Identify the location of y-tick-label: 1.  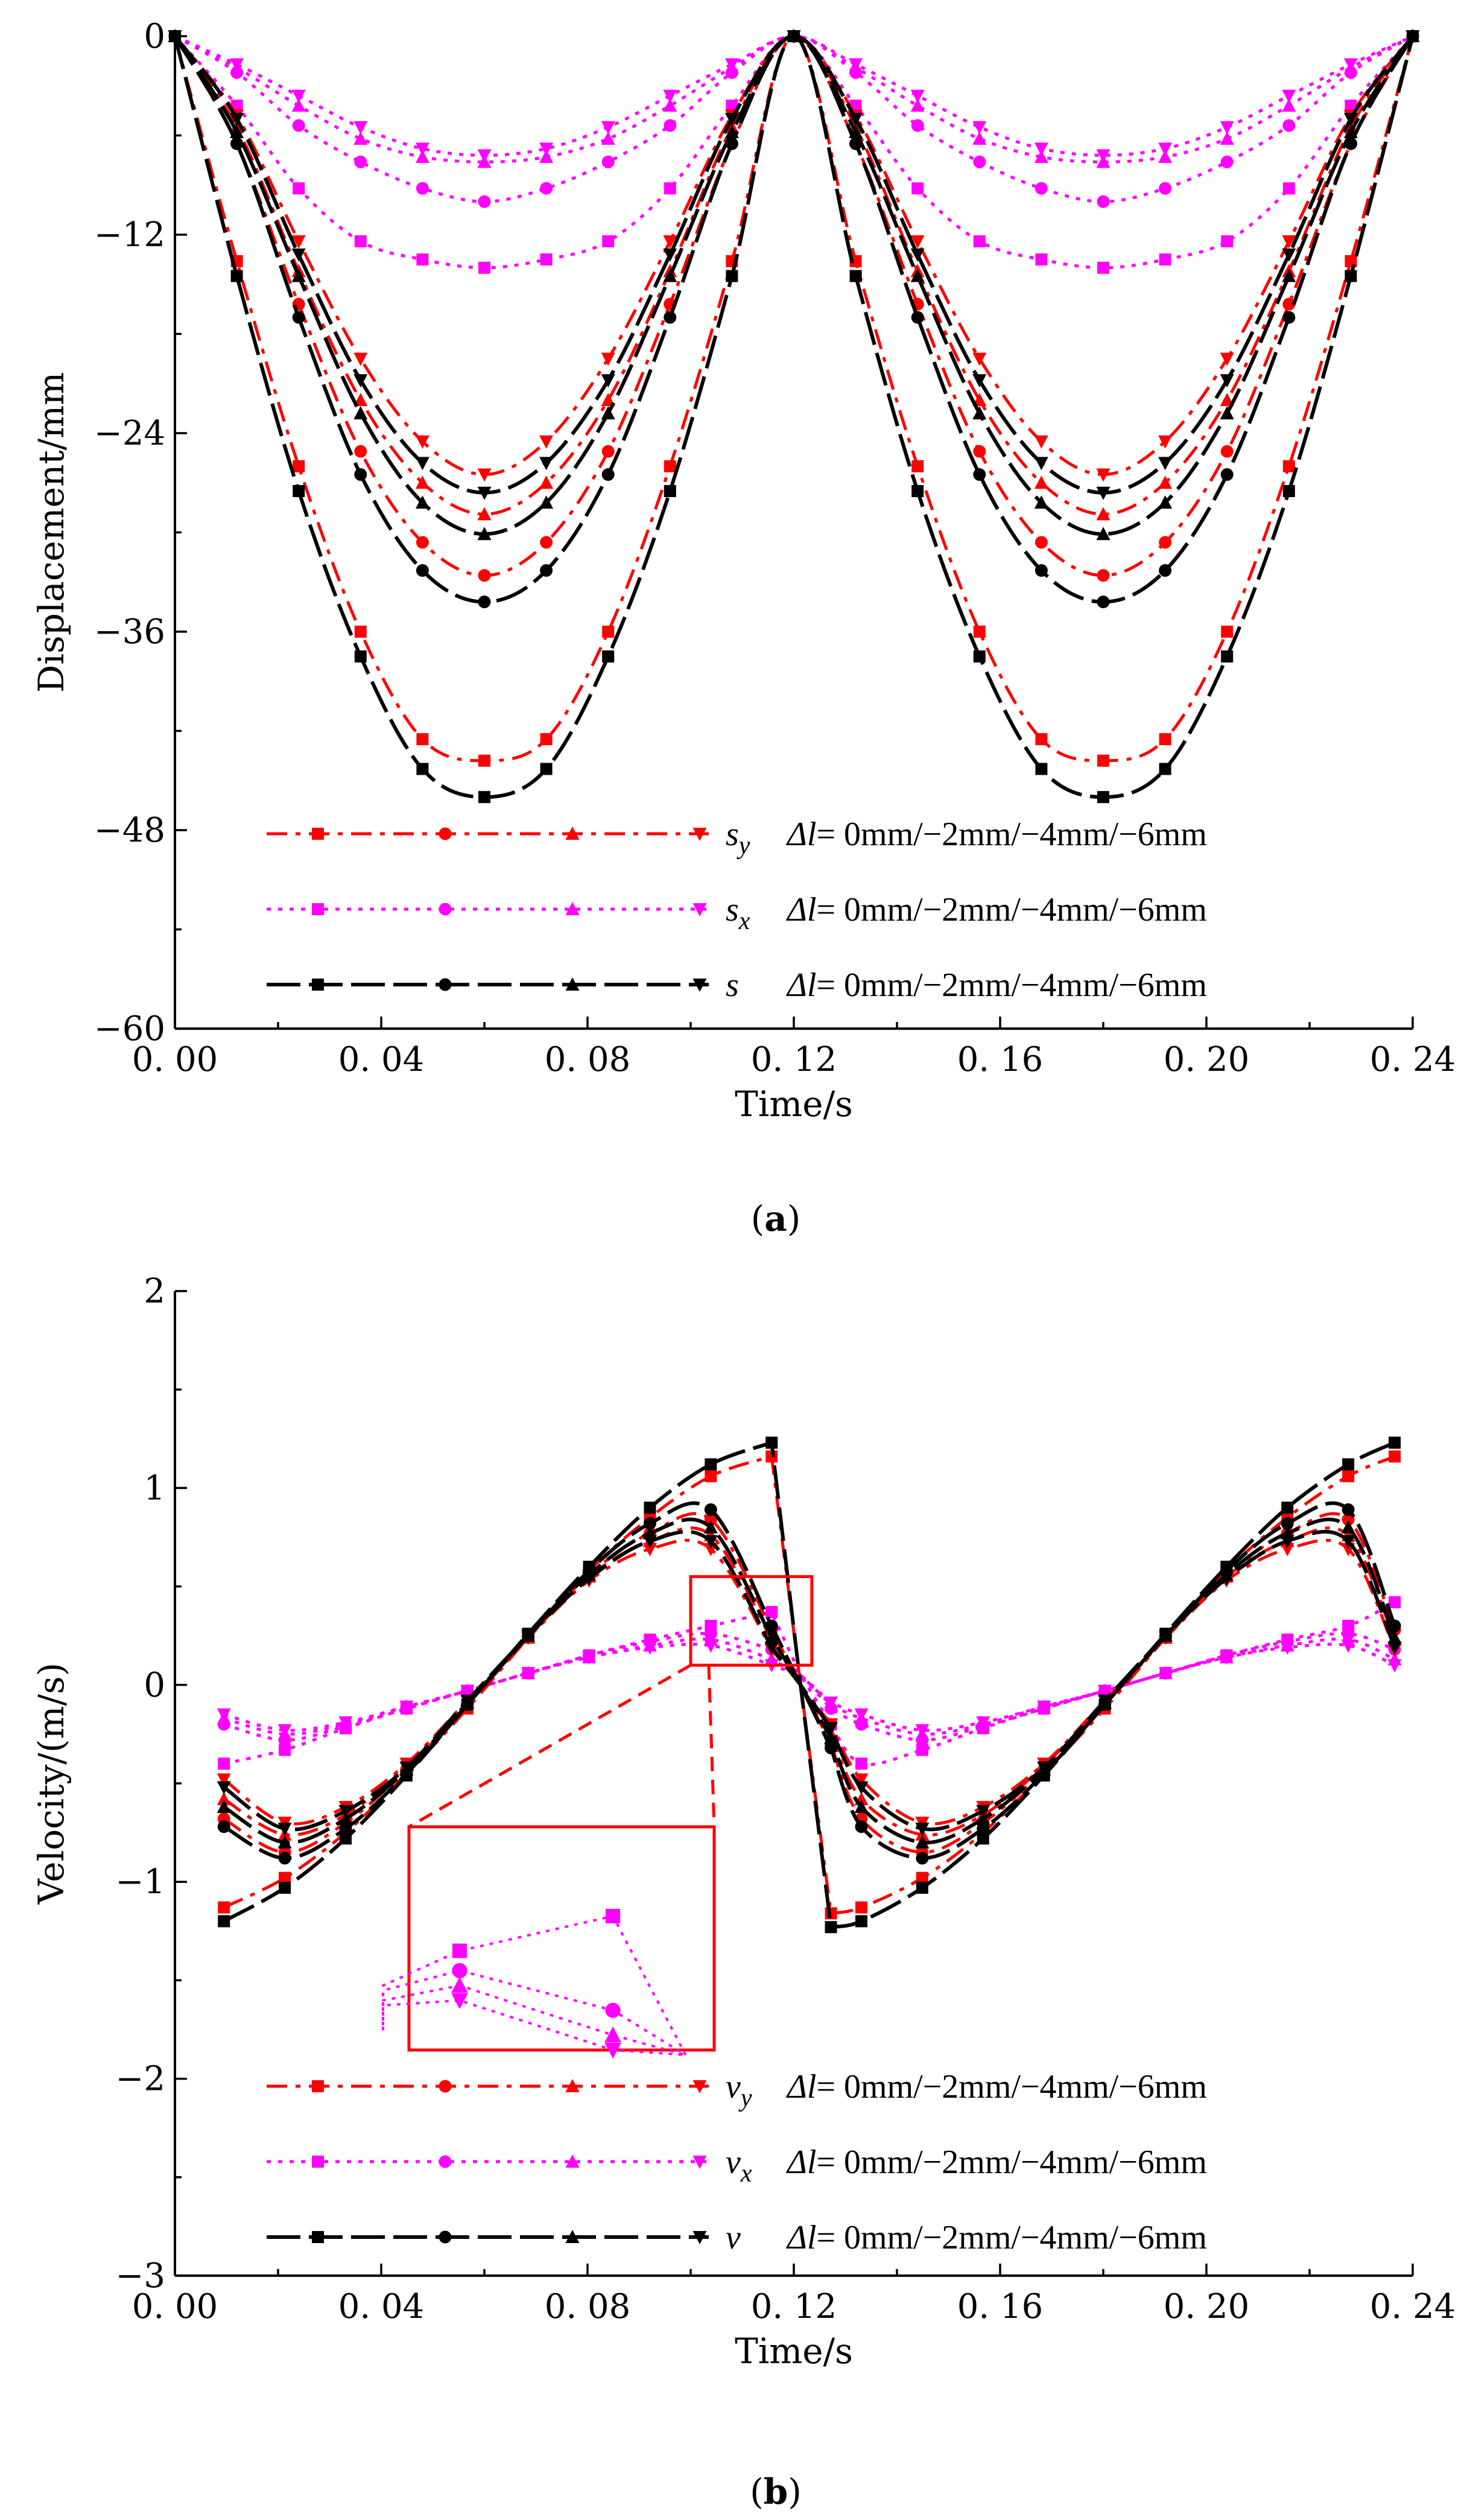
(154, 1488).